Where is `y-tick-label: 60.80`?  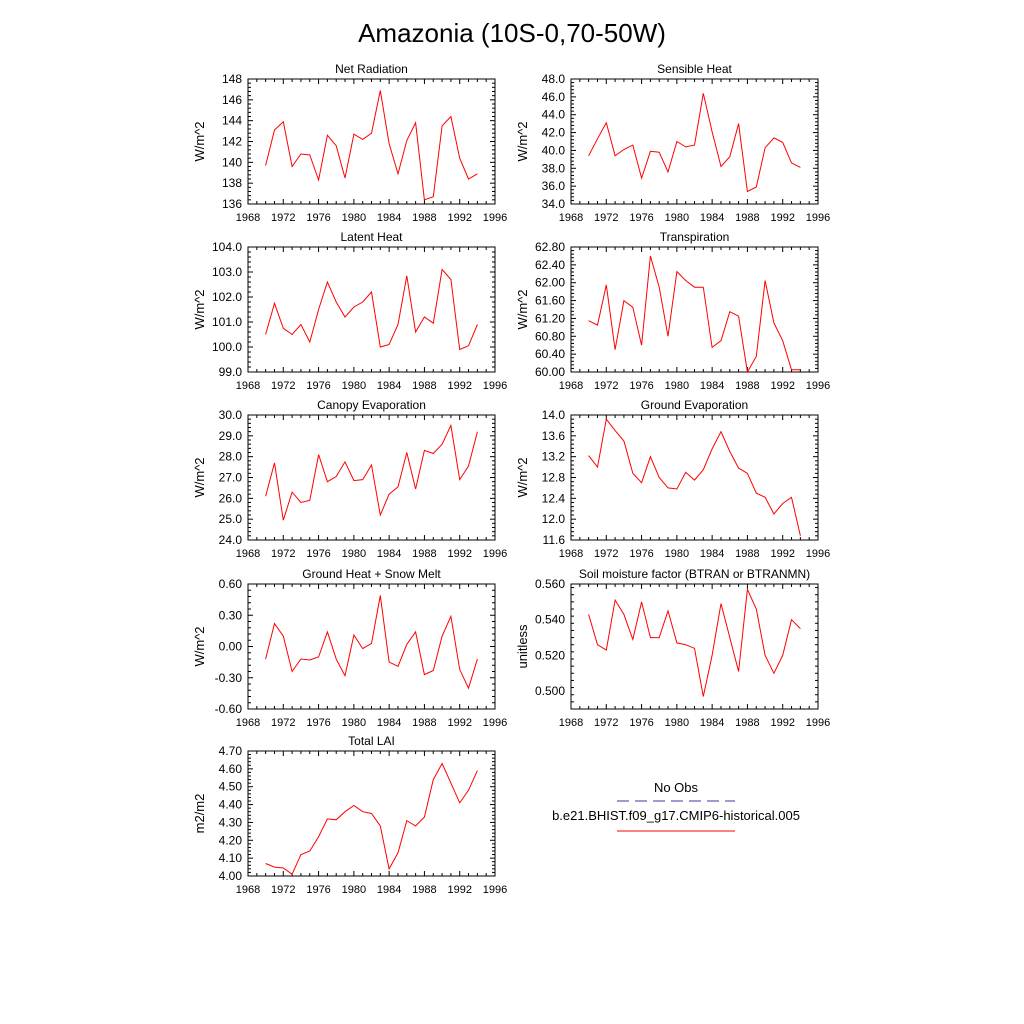
y-tick-label: 60.80 is located at coordinates (550, 336).